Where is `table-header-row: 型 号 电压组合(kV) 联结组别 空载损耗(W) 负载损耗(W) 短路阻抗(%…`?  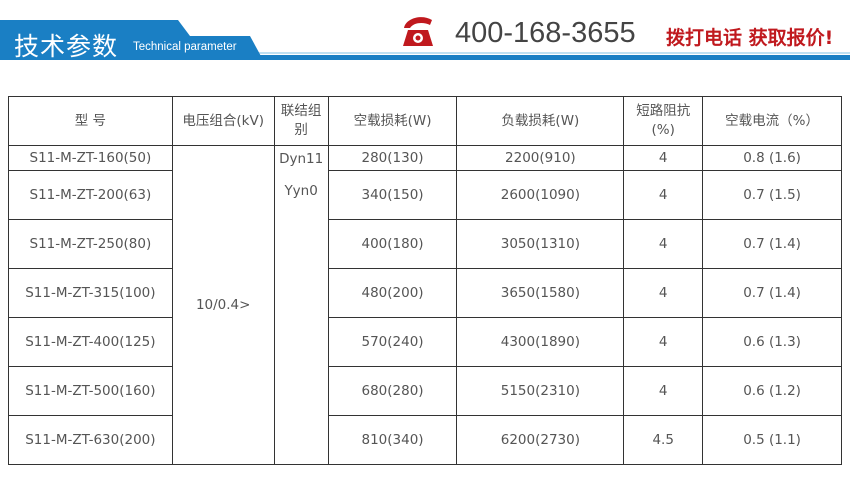
table-header-row: 型 号 电压组合(kV) 联结组别 空载损耗(W) 负载损耗(W) 短路阻抗(%… is located at coordinates (425, 121).